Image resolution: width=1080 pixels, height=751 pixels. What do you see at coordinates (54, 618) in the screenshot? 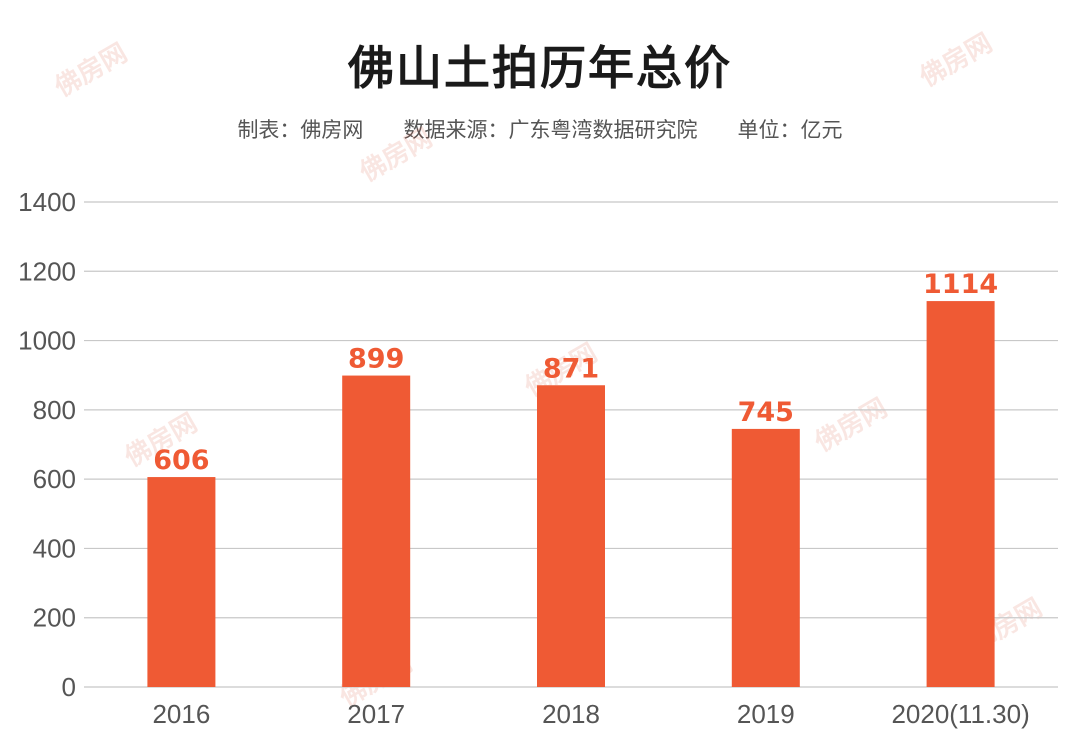
I see `y-tick-label: 200` at bounding box center [54, 618].